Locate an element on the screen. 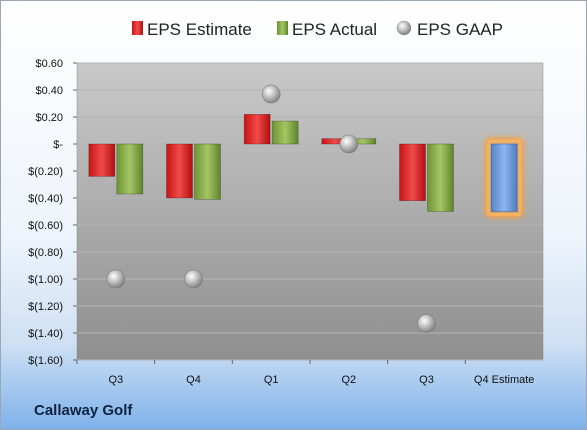 The image size is (587, 430). x-tick-label: Q4 Estimate is located at coordinates (504, 380).